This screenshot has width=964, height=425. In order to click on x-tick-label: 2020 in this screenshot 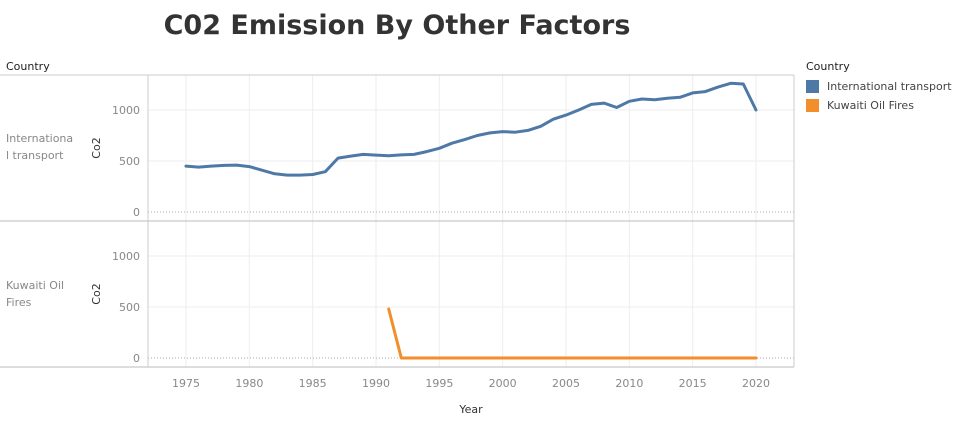, I will do `click(756, 383)`.